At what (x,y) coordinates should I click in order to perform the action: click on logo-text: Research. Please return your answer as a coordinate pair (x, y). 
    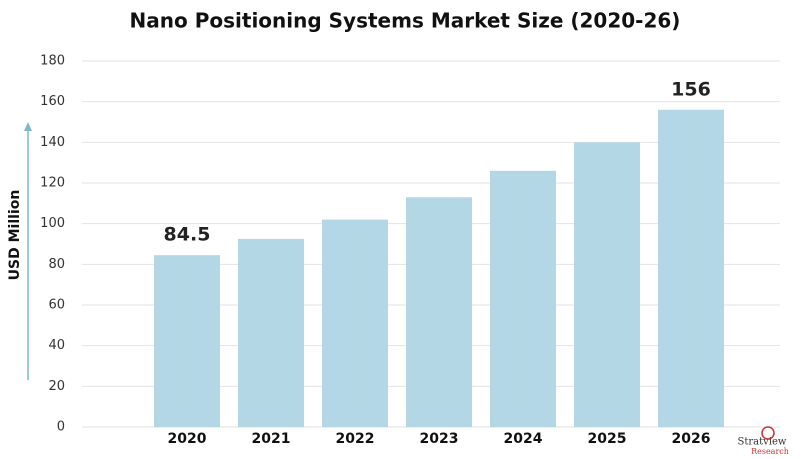
    Looking at the image, I should click on (770, 451).